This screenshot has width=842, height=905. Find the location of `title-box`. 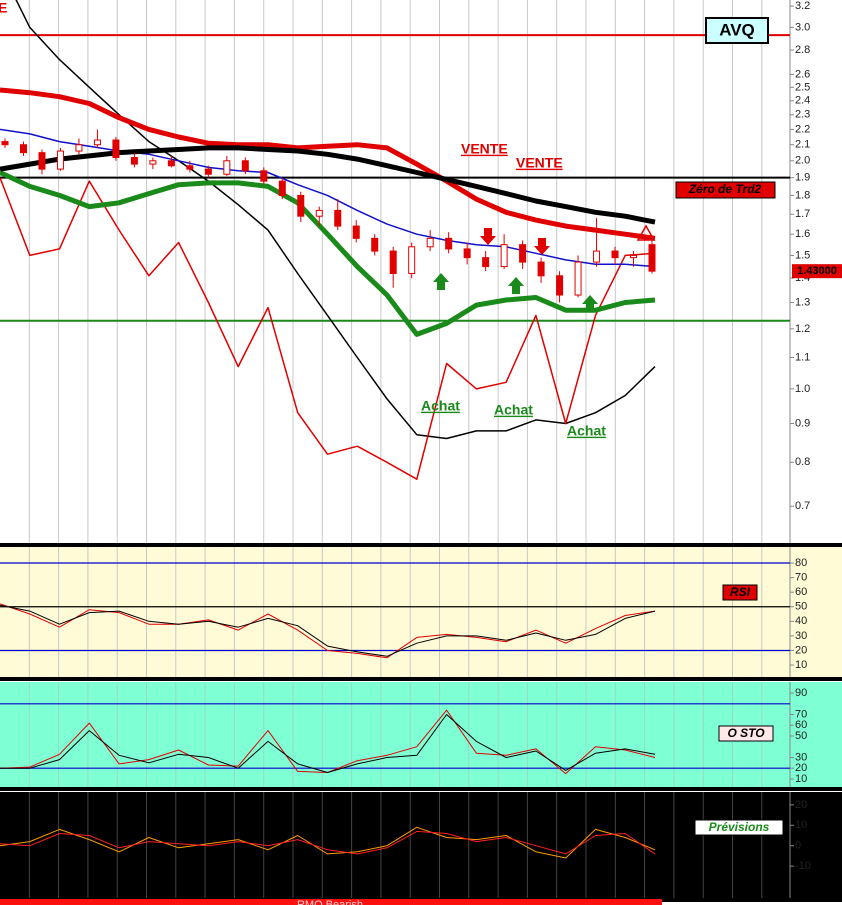

title-box is located at coordinates (737, 30).